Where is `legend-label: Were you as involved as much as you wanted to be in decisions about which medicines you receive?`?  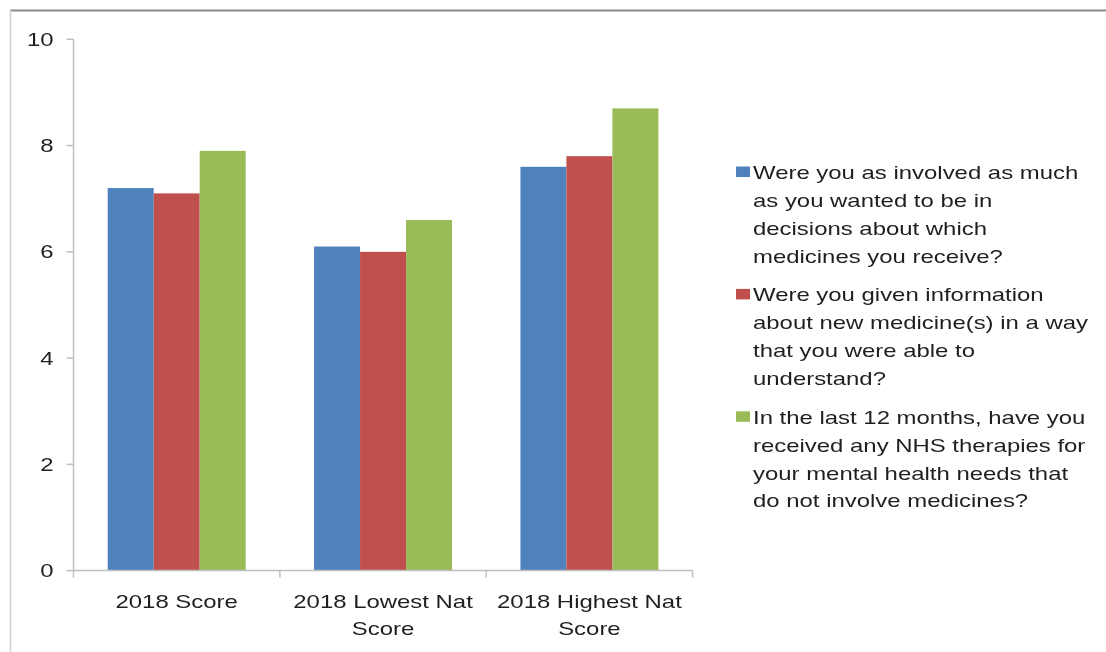
legend-label: Were you as involved as much as you wanted to be in decisions about which medicines you receive? is located at coordinates (916, 214).